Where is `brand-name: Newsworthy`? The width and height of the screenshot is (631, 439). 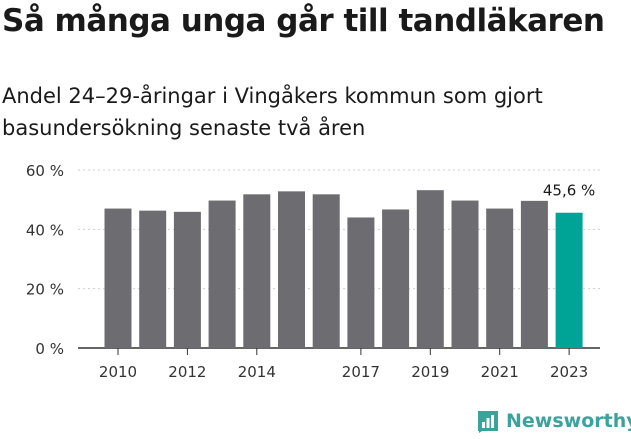
brand-name: Newsworthy is located at coordinates (568, 421).